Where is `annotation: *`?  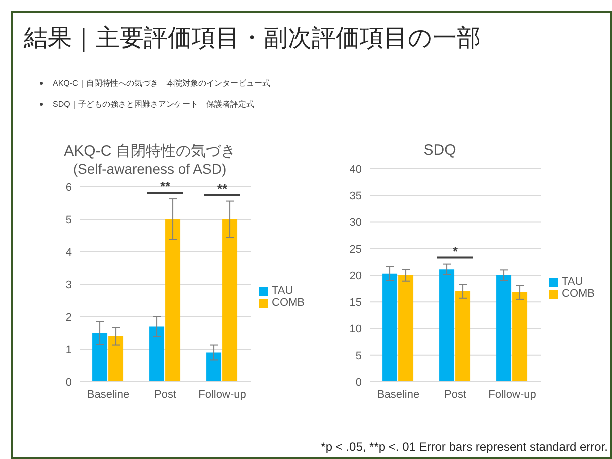
annotation: * is located at coordinates (455, 251).